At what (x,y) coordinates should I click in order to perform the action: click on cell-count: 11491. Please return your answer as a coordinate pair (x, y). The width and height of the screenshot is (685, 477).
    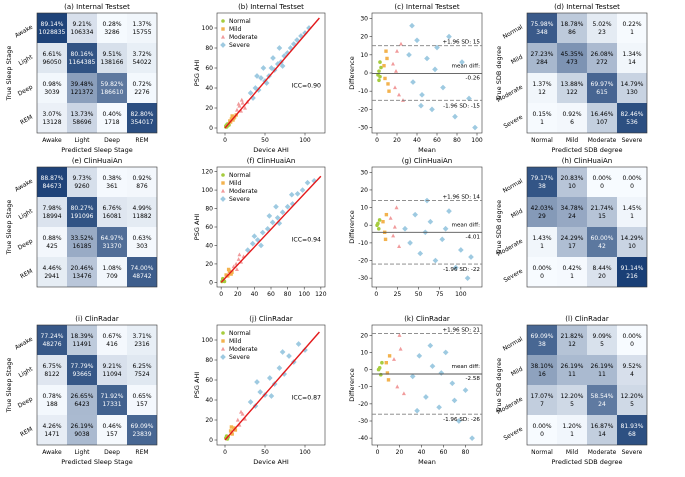
    Looking at the image, I should click on (81, 344).